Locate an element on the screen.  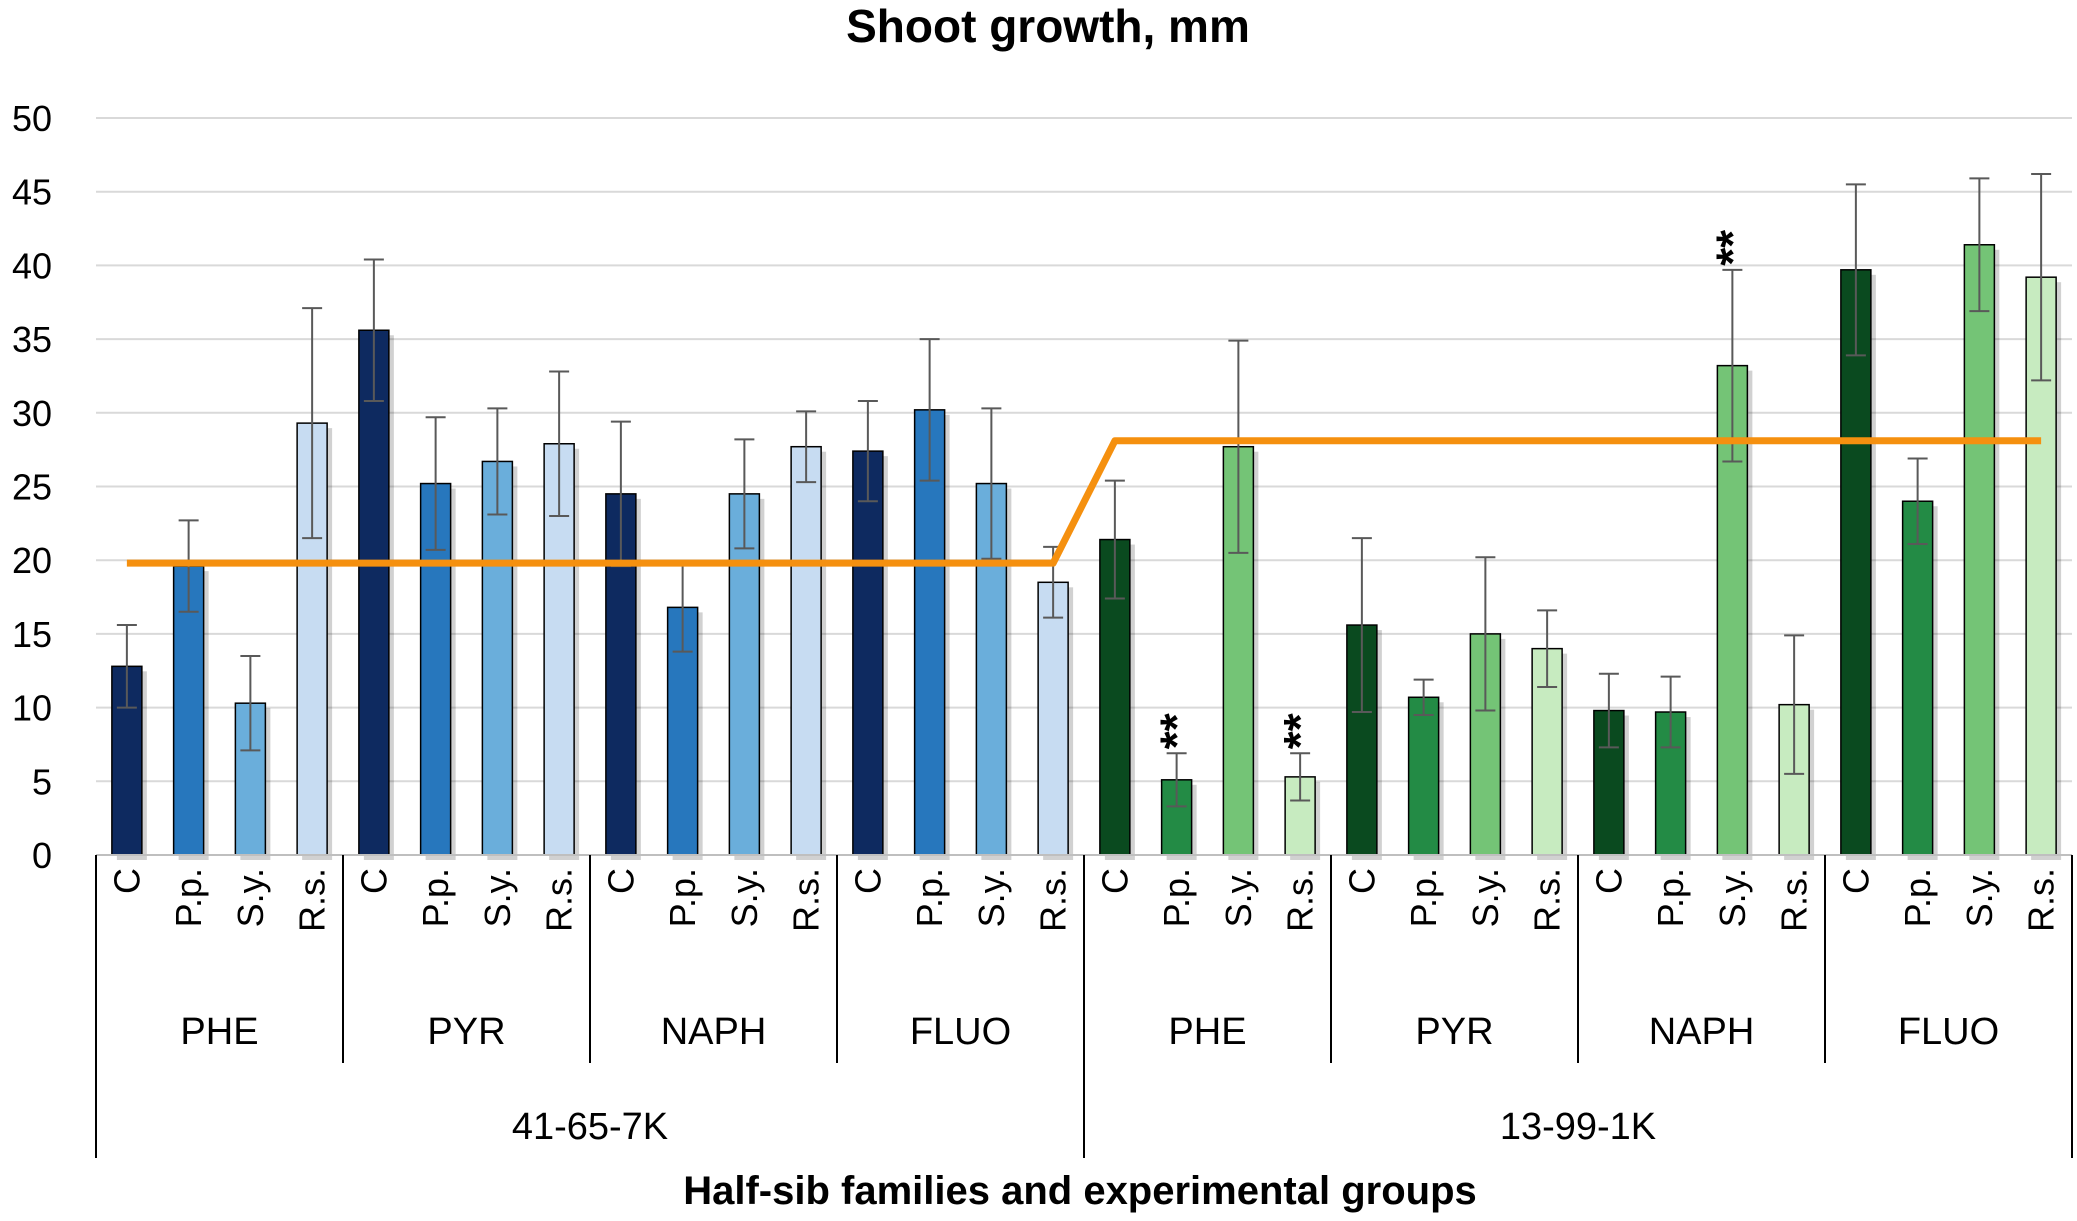
y-tick-label: 25 is located at coordinates (32, 487).